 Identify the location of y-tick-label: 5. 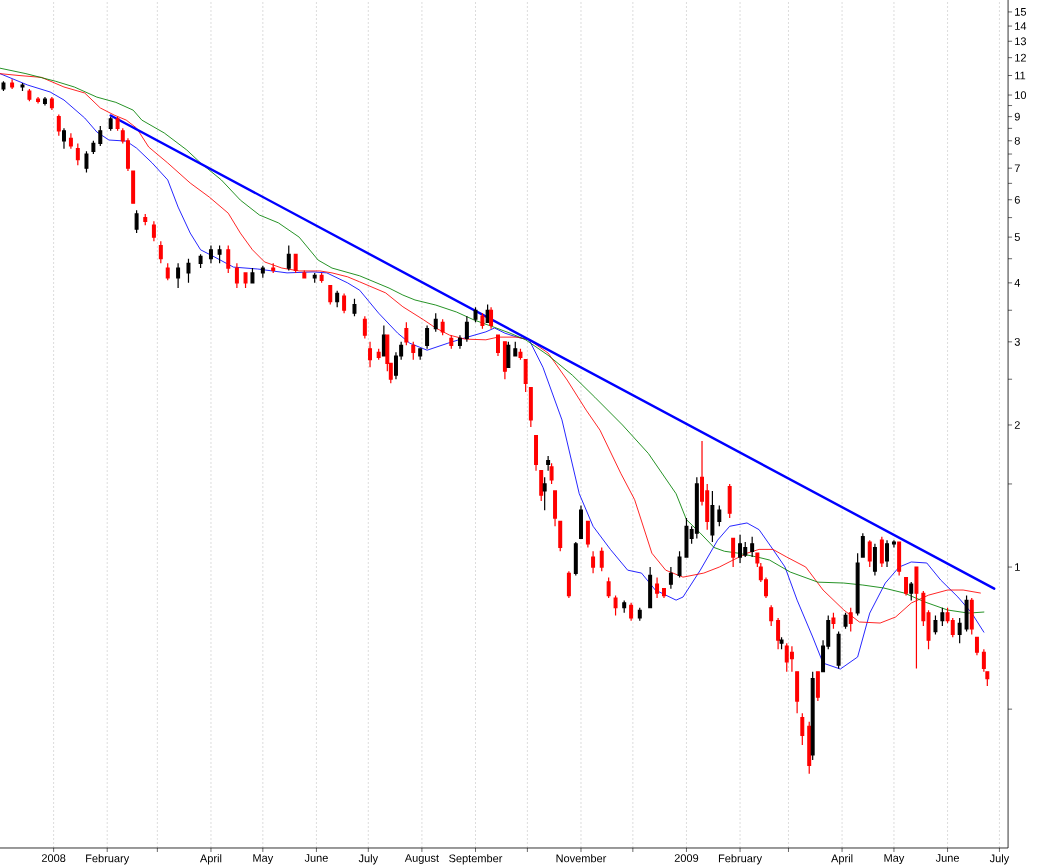
(1017, 237).